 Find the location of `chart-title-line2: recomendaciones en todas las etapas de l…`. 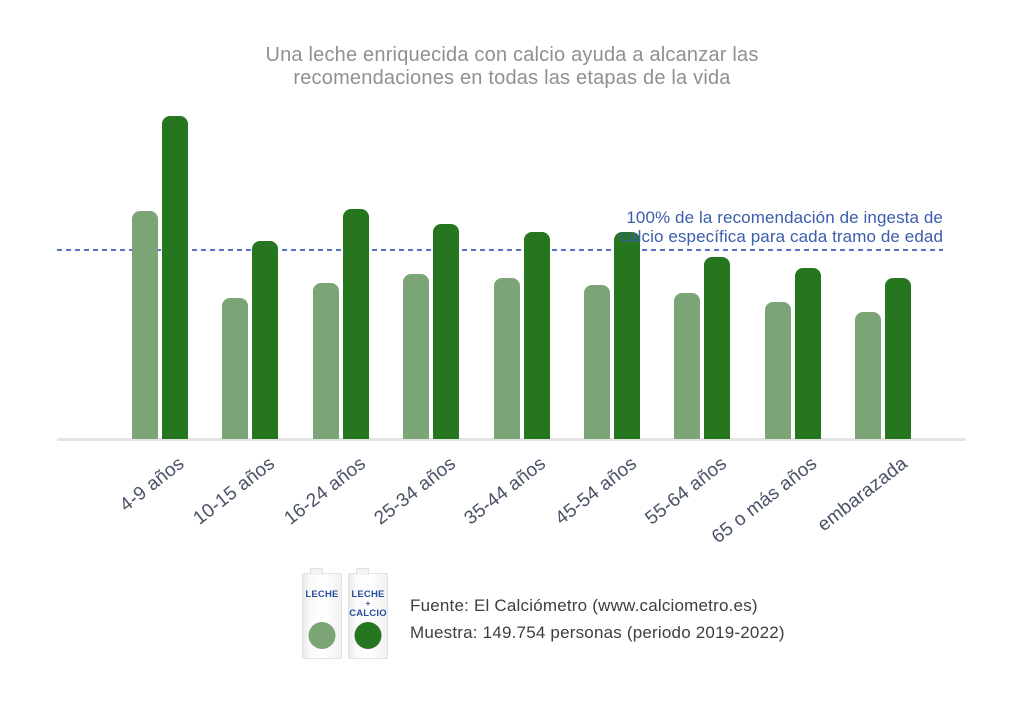

chart-title-line2: recomendaciones en todas las etapas de l… is located at coordinates (512, 78).